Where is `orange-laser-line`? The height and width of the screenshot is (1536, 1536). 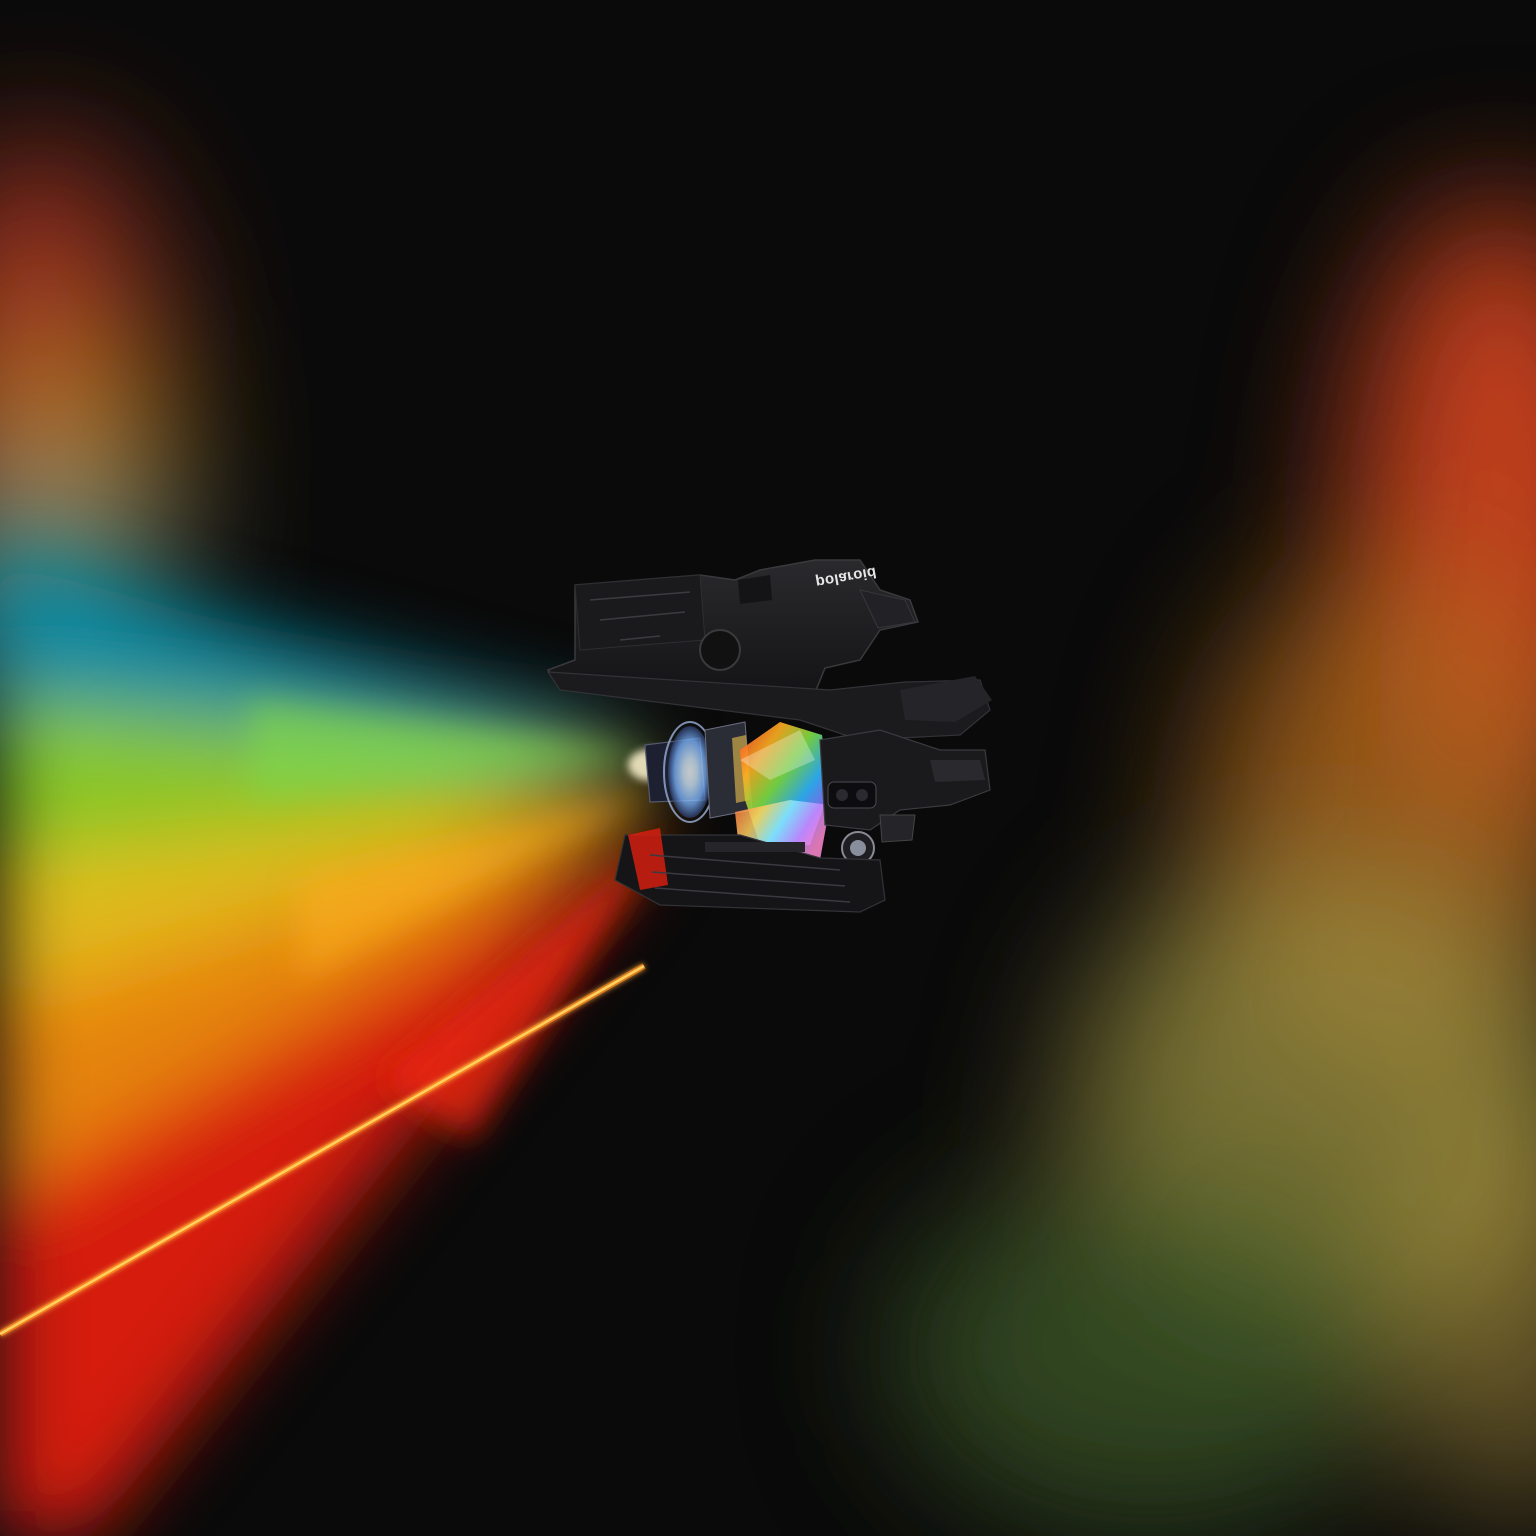 orange-laser-line is located at coordinates (323, 1150).